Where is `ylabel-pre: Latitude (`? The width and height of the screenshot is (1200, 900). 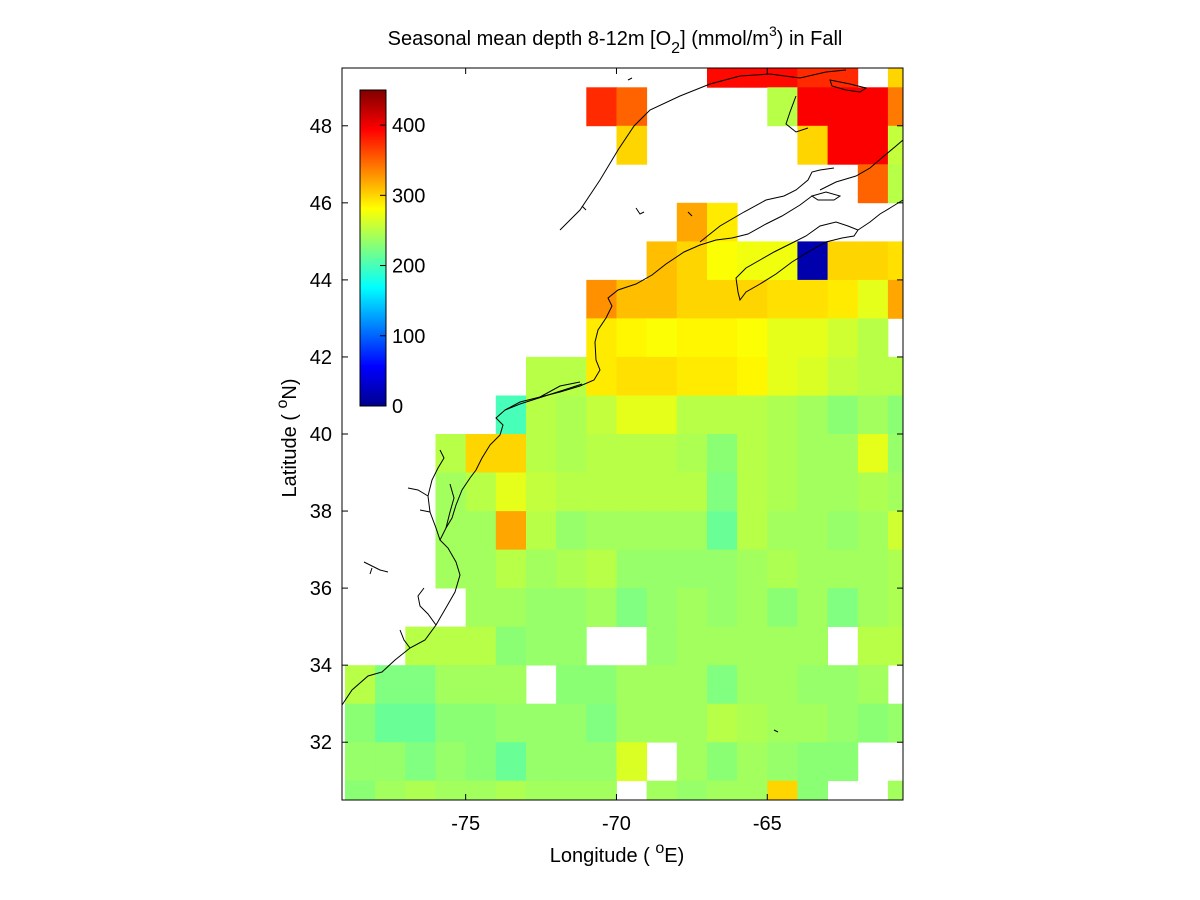
ylabel-pre: Latitude ( is located at coordinates (290, 453).